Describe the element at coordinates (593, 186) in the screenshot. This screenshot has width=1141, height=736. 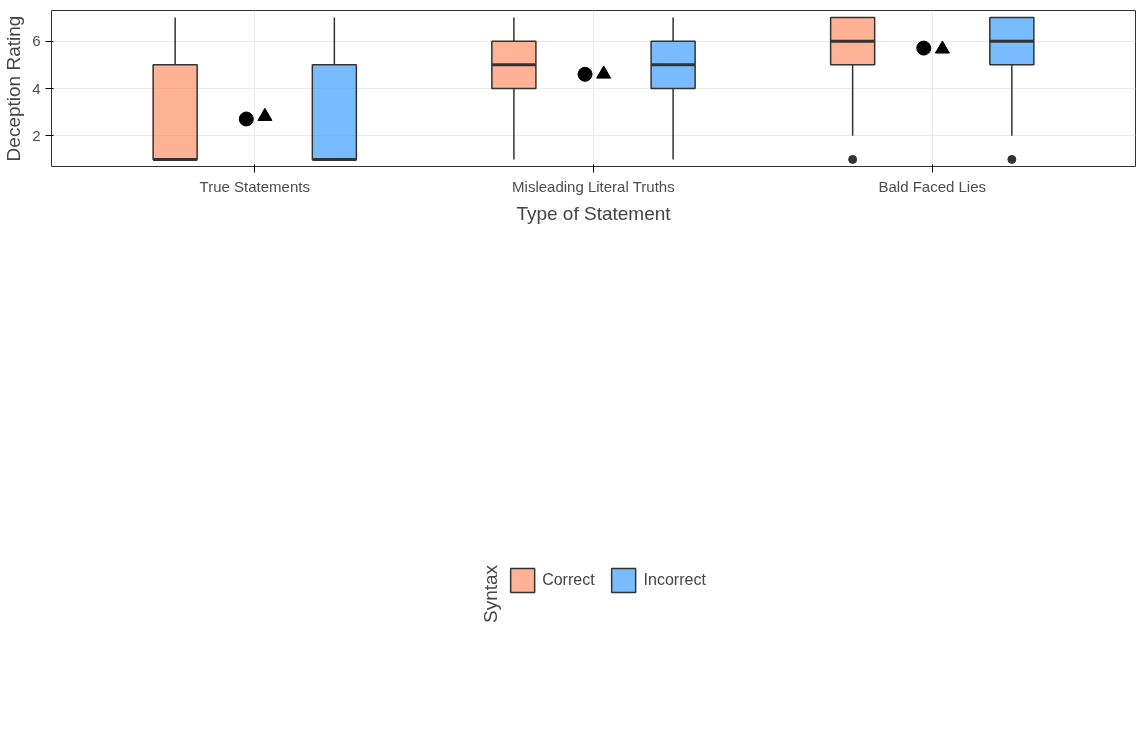
I see `x-tick-label: Misleading Literal Truths` at that location.